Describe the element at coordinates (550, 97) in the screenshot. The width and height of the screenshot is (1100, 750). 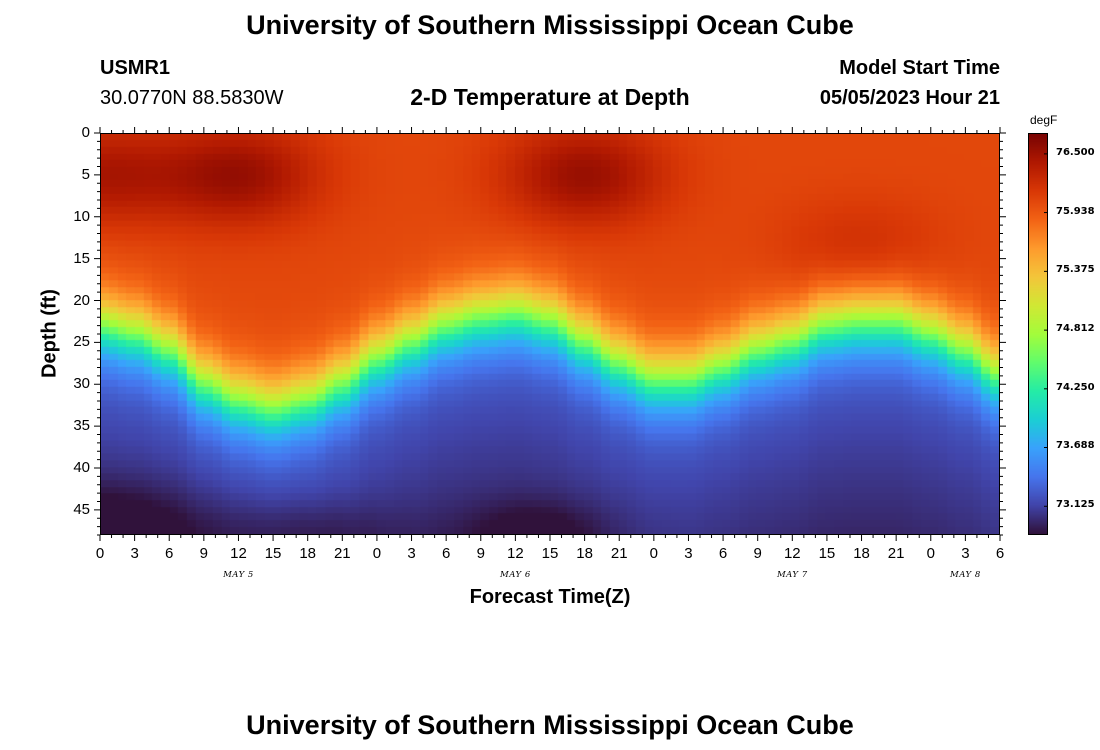
I see `plot-title: 2-D Temperature at Depth` at that location.